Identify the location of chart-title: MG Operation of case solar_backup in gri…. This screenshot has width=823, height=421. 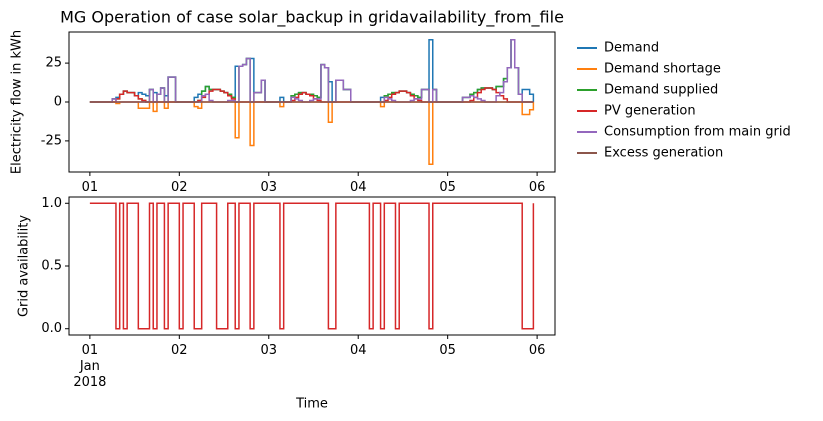
(312, 18).